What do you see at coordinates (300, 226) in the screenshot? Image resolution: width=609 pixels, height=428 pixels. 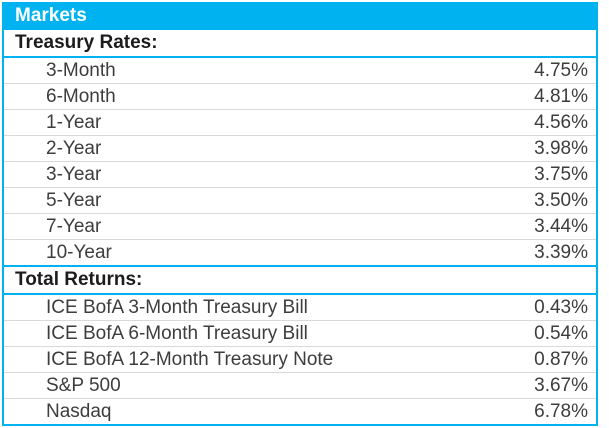 I see `table-row-7-year: 7-Year 3.44%` at bounding box center [300, 226].